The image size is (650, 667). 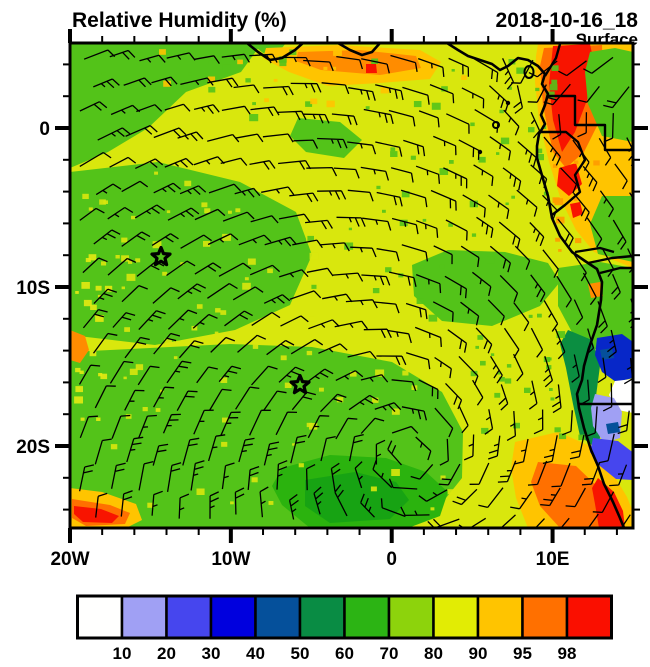 What do you see at coordinates (609, 95) in the screenshot?
I see `field-region-congo-green-ne` at bounding box center [609, 95].